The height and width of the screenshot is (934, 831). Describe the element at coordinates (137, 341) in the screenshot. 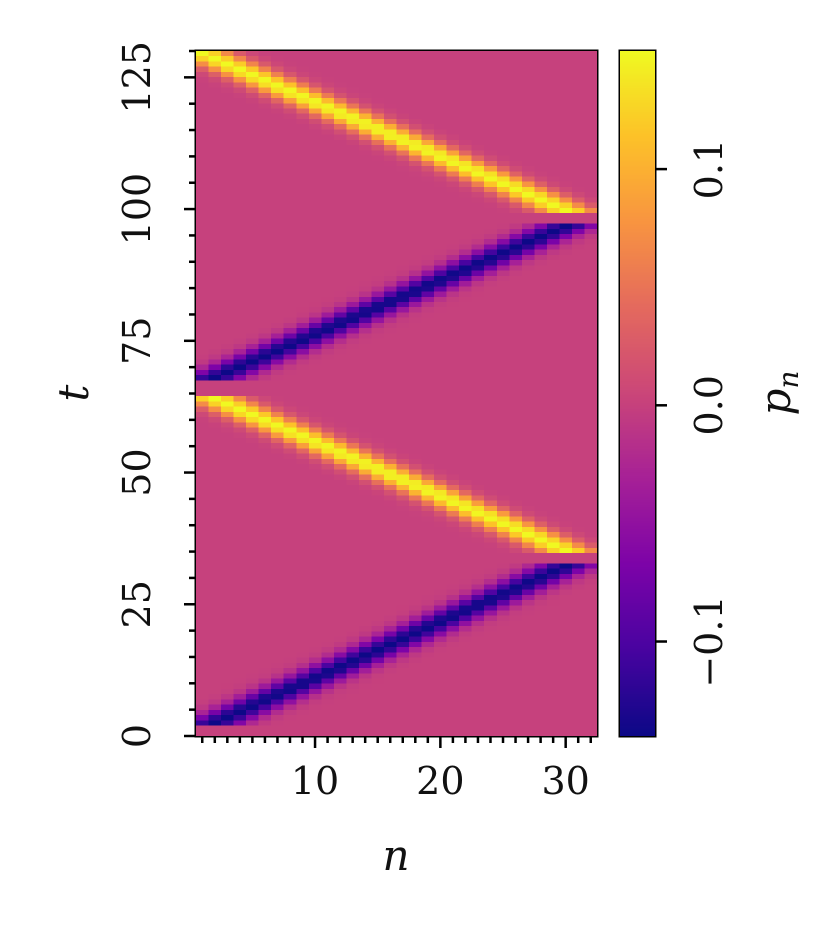

I see `y-tick-label: 75` at that location.